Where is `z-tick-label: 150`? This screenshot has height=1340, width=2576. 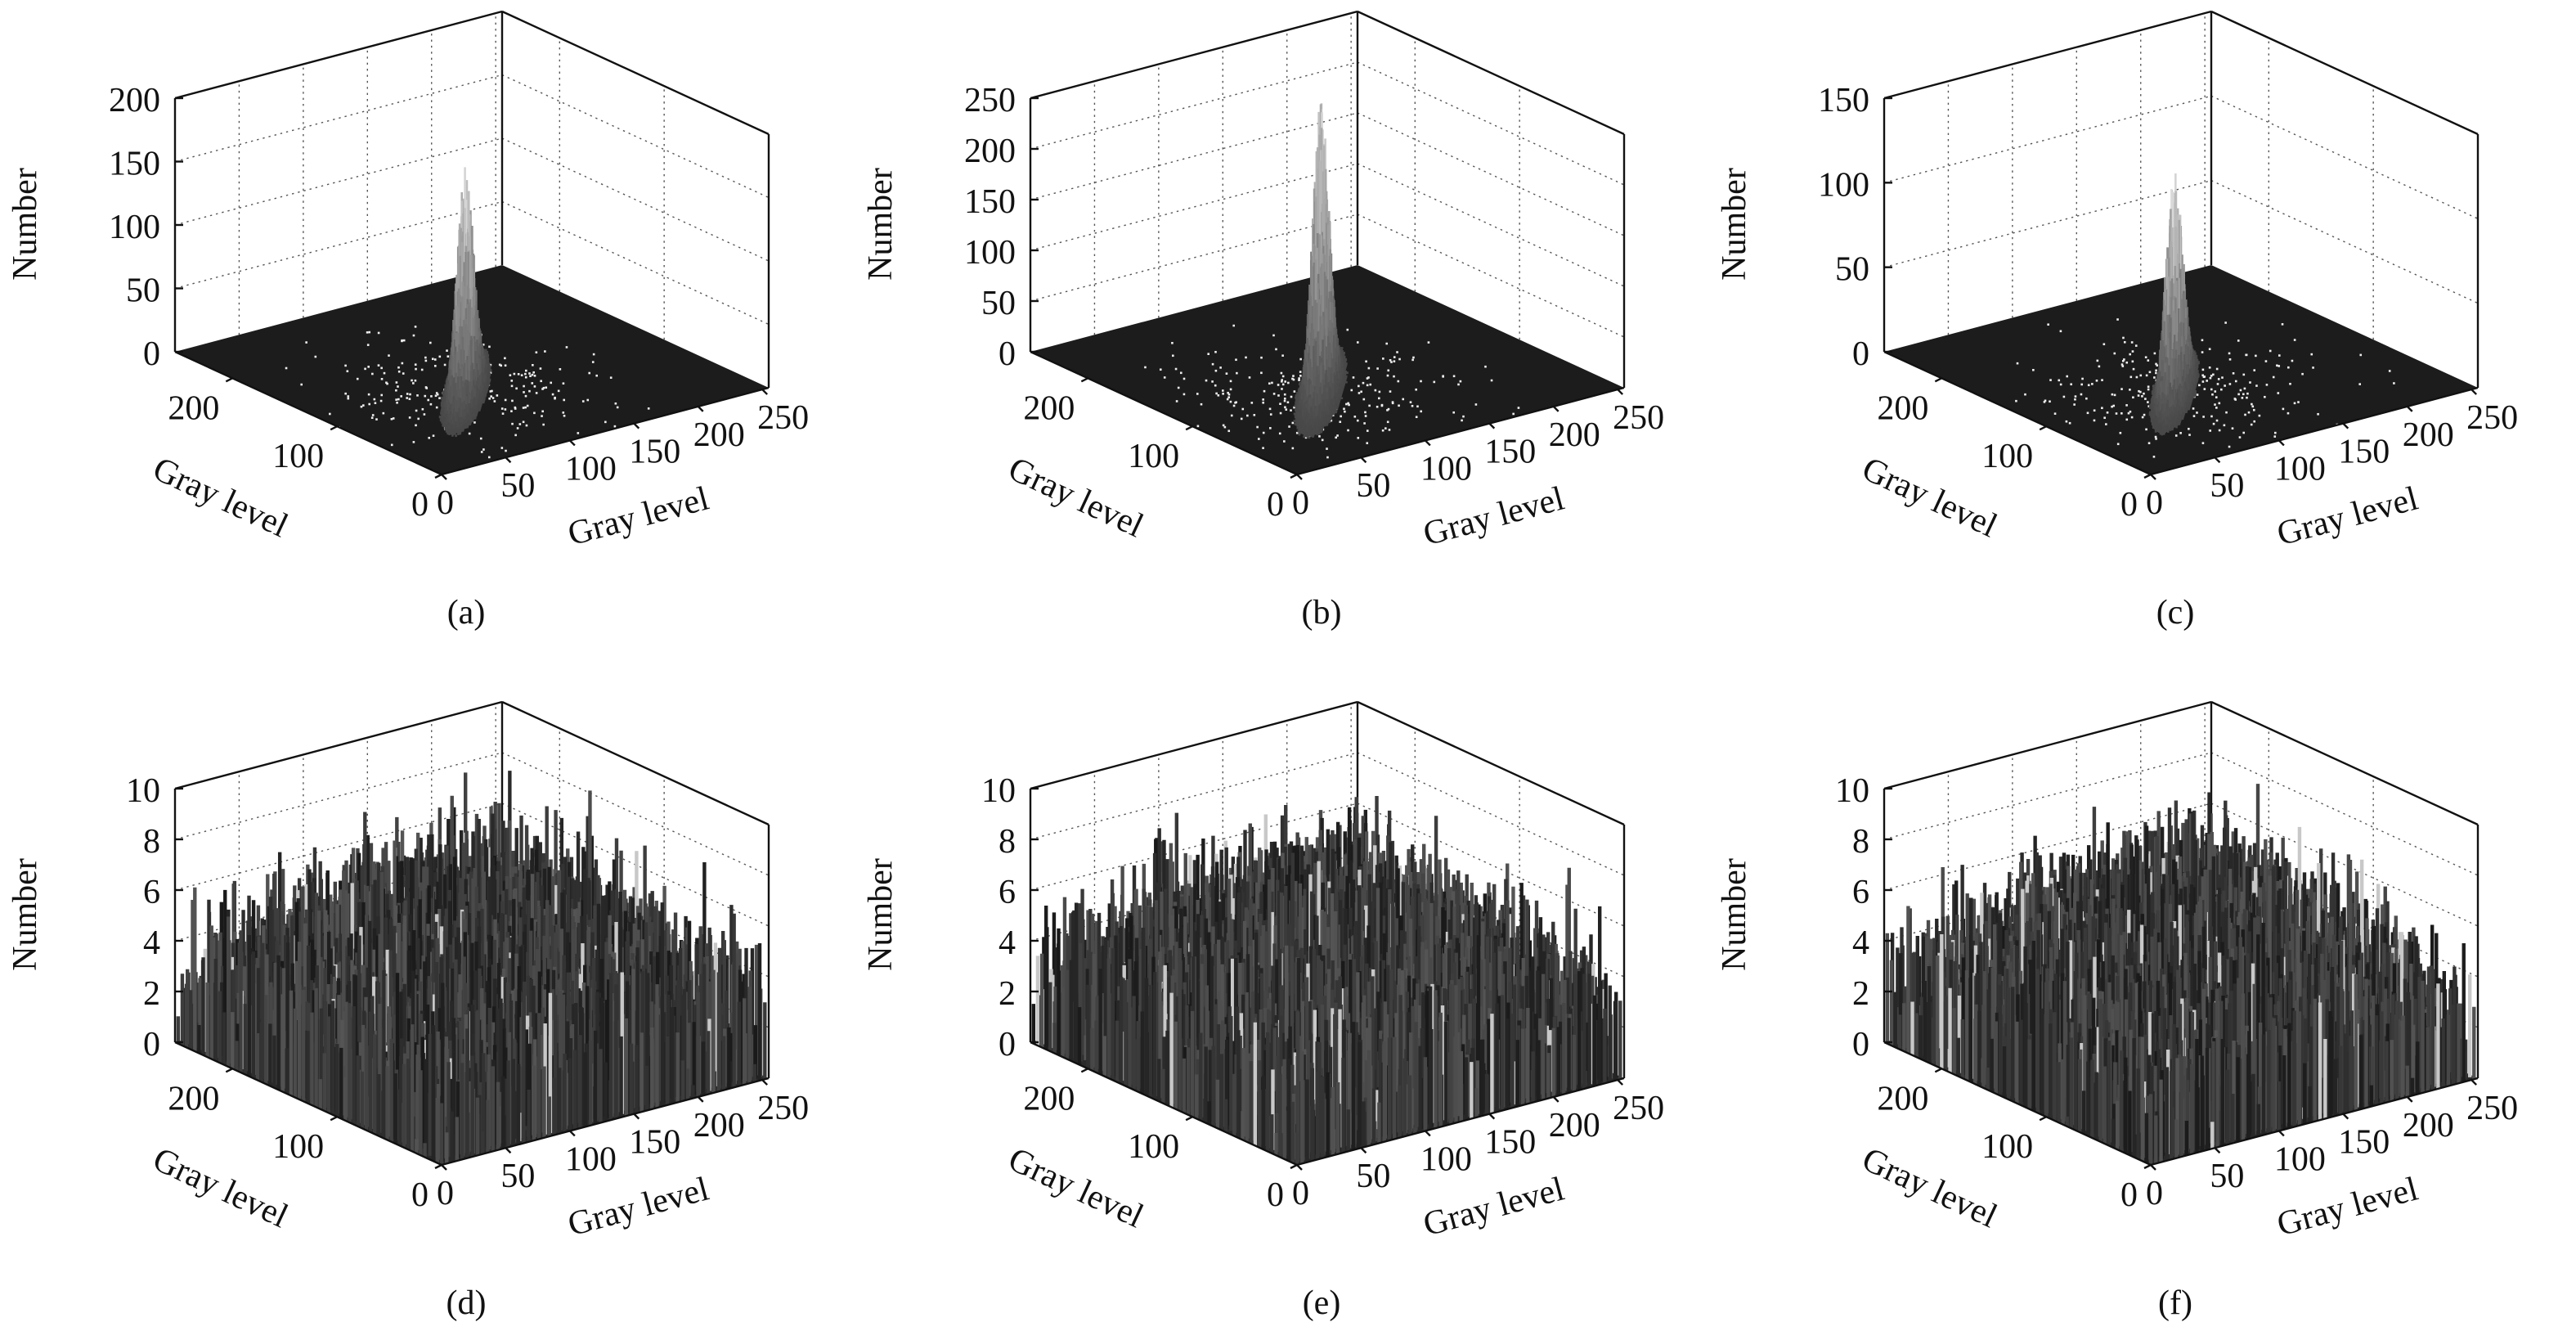 z-tick-label: 150 is located at coordinates (990, 202).